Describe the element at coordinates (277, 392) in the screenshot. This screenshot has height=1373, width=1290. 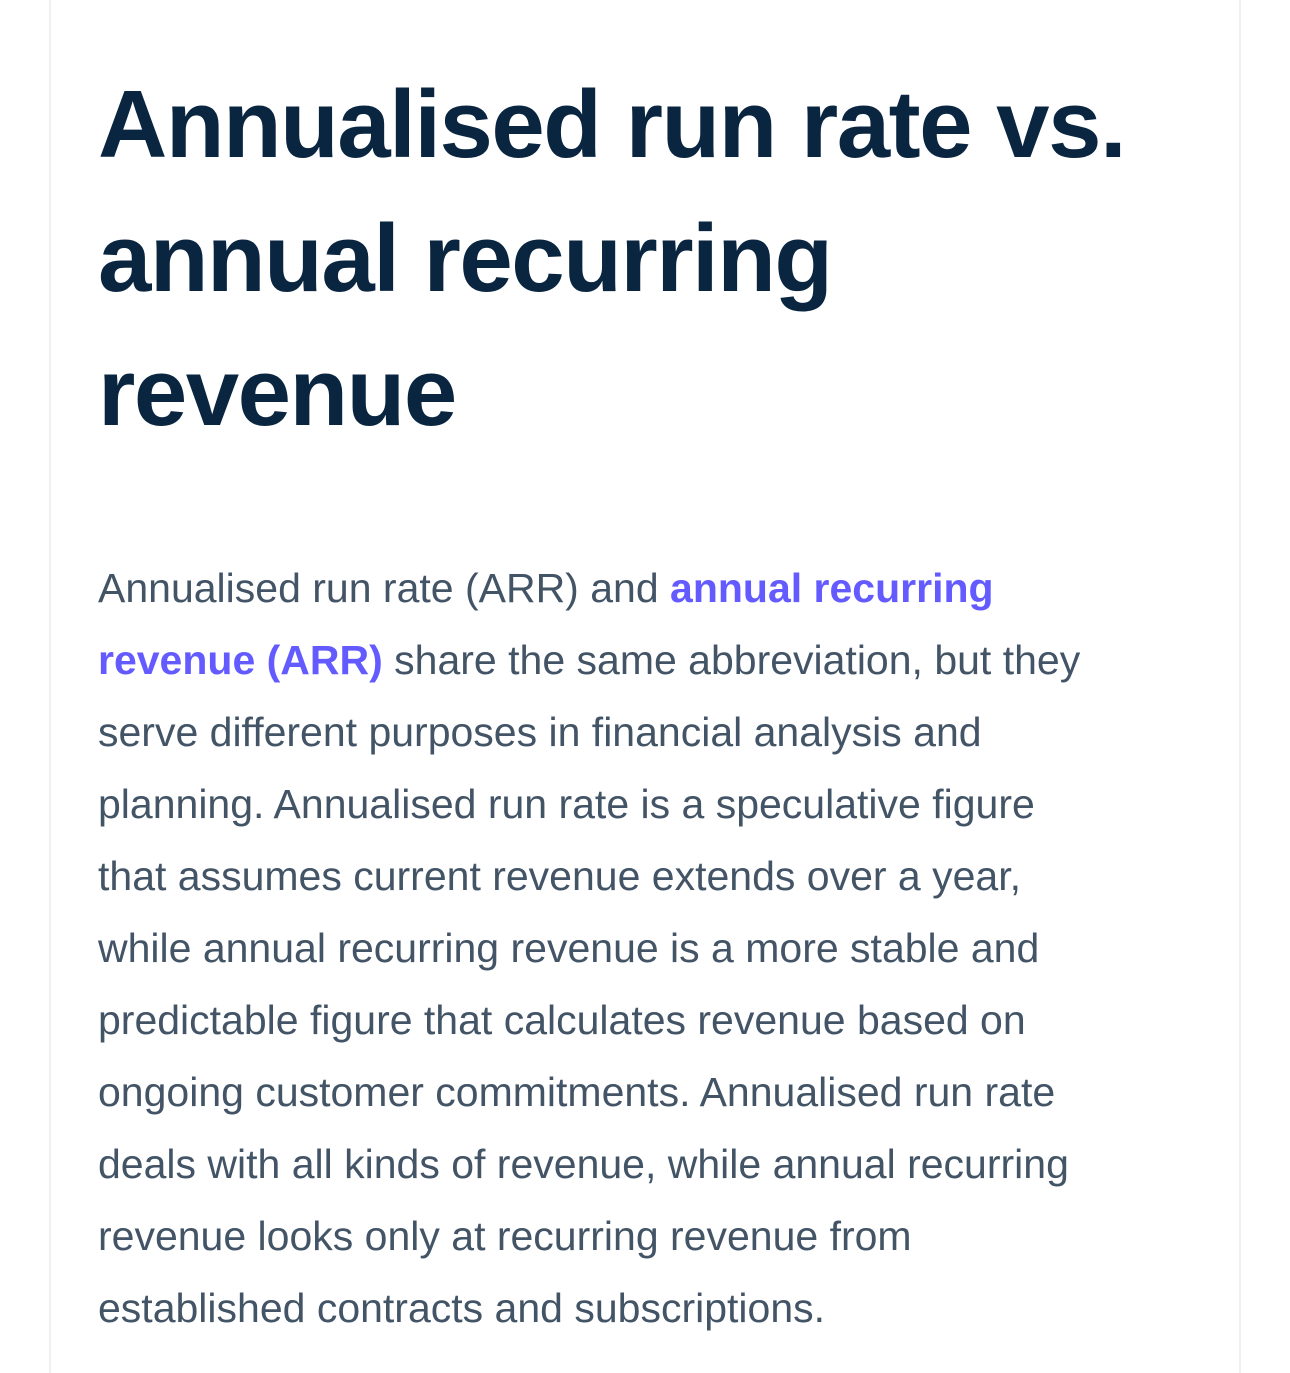
I see `page-title-line: revenue` at that location.